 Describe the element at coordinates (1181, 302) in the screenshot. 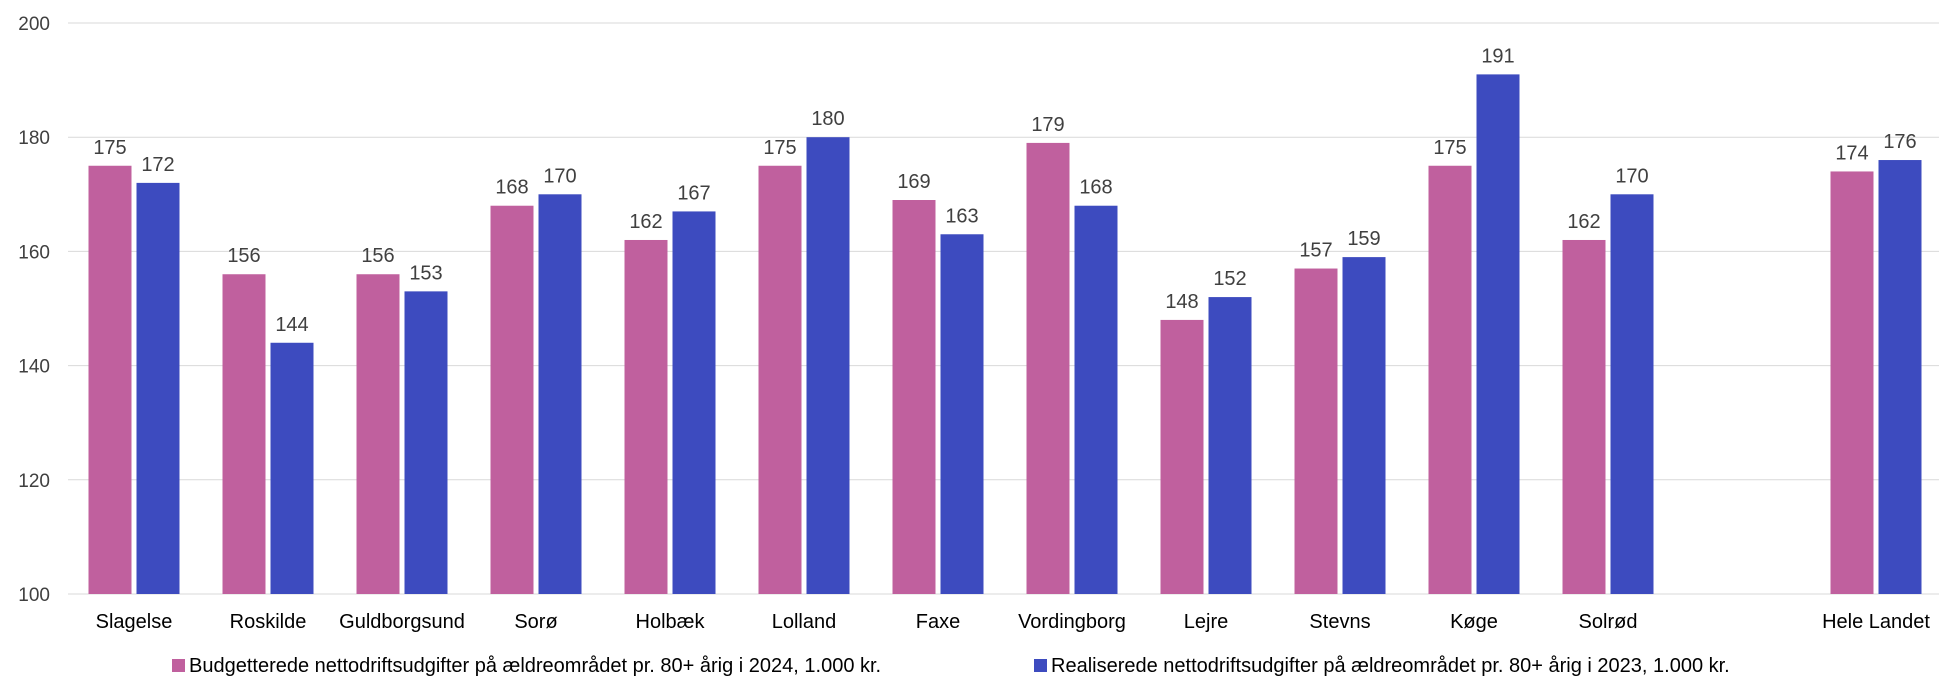

I see `data-label-series-1: 148` at that location.